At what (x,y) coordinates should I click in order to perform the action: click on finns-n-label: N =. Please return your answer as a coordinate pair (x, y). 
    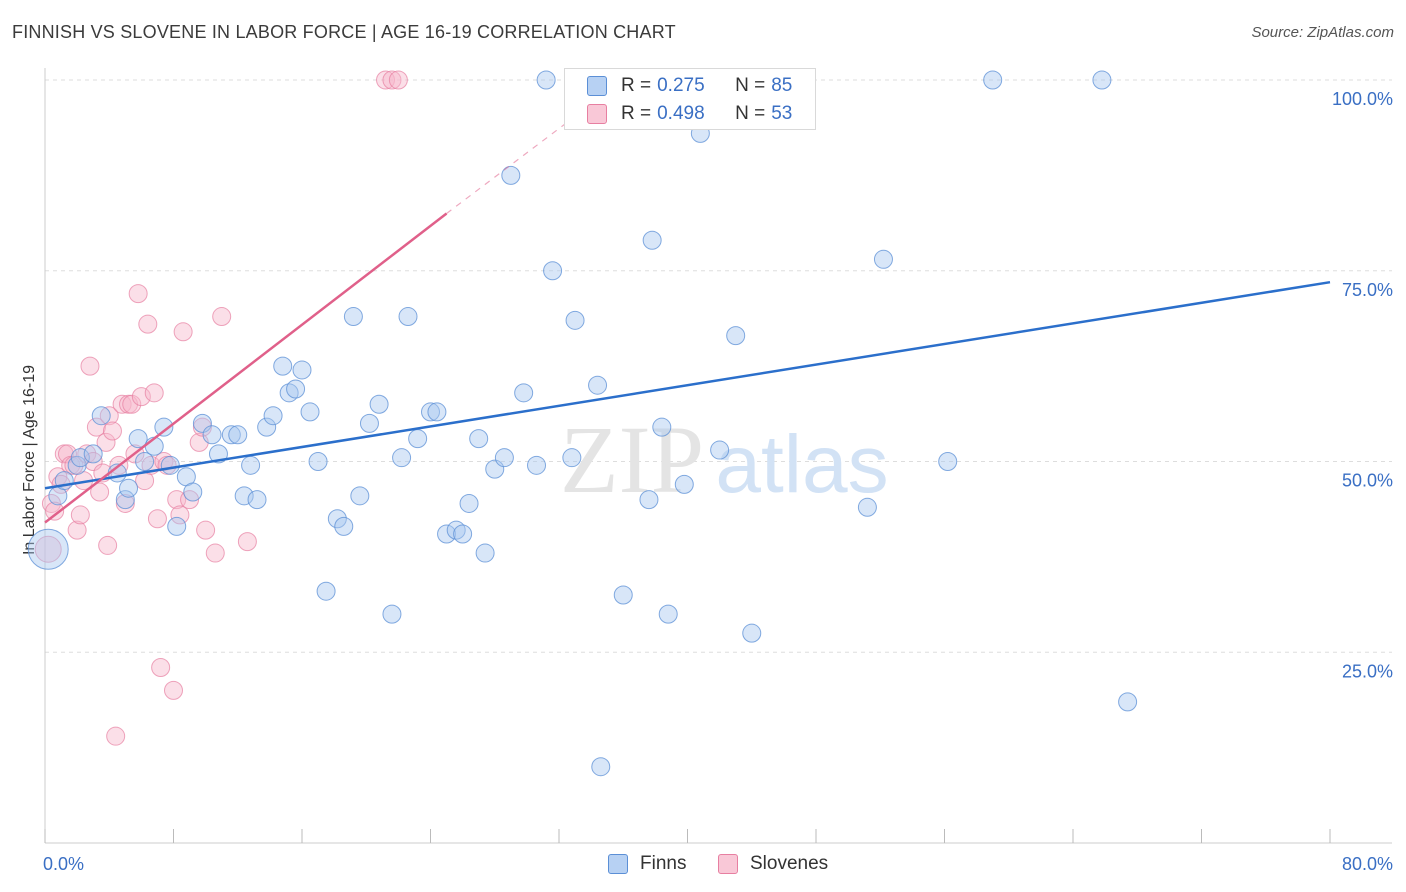
    Looking at the image, I should click on (750, 85).